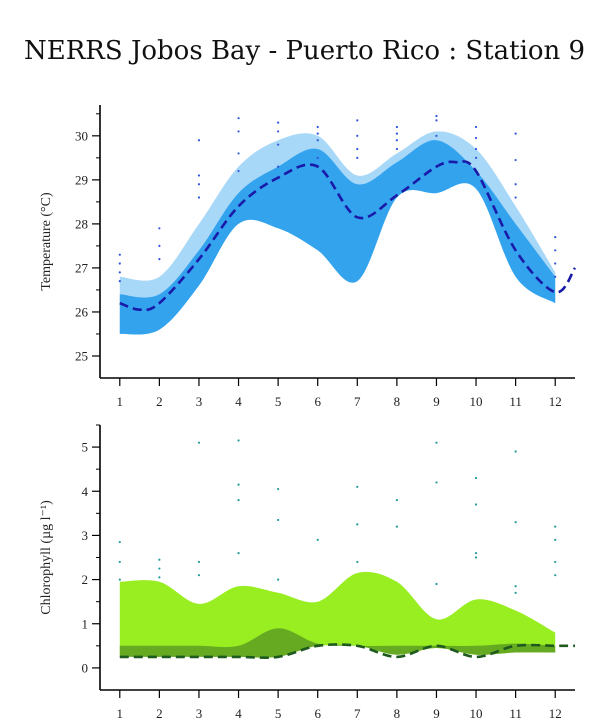 The width and height of the screenshot is (600, 724). What do you see at coordinates (85, 579) in the screenshot?
I see `chlorophyll-y-tick-label: 2` at bounding box center [85, 579].